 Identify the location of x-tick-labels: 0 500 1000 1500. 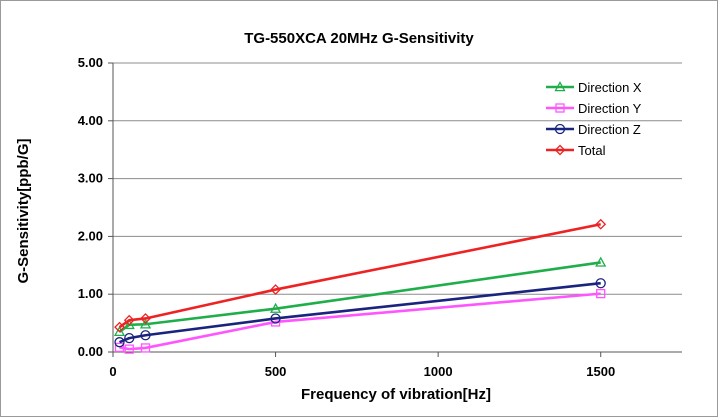
(362, 371).